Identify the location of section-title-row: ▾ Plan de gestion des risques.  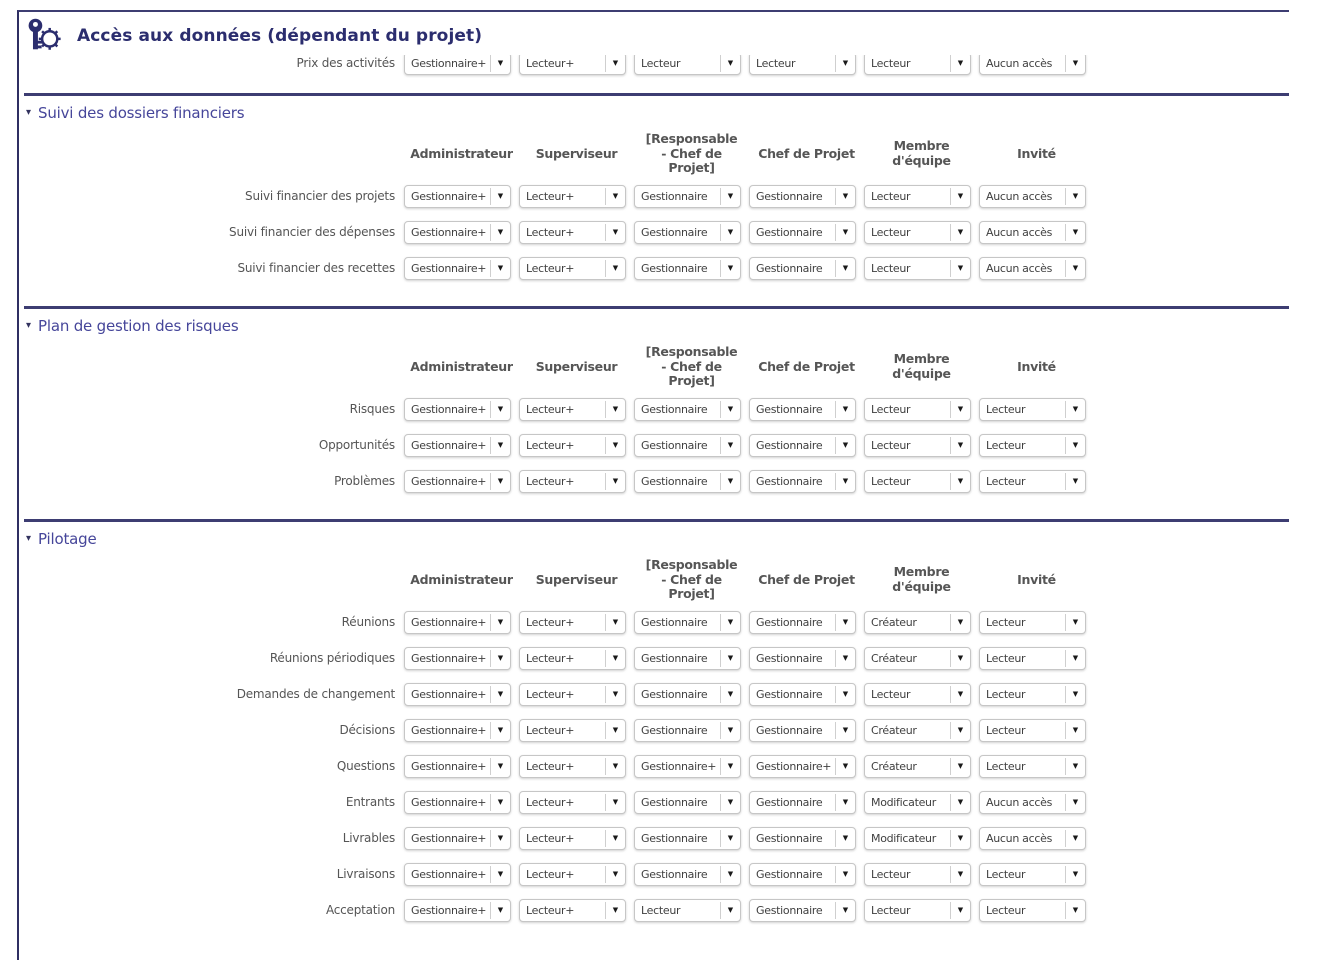
(657, 326).